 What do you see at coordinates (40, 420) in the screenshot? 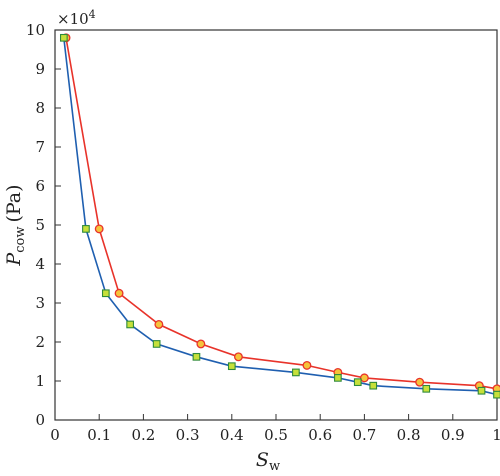
I see `y-tick-label: 0` at bounding box center [40, 420].